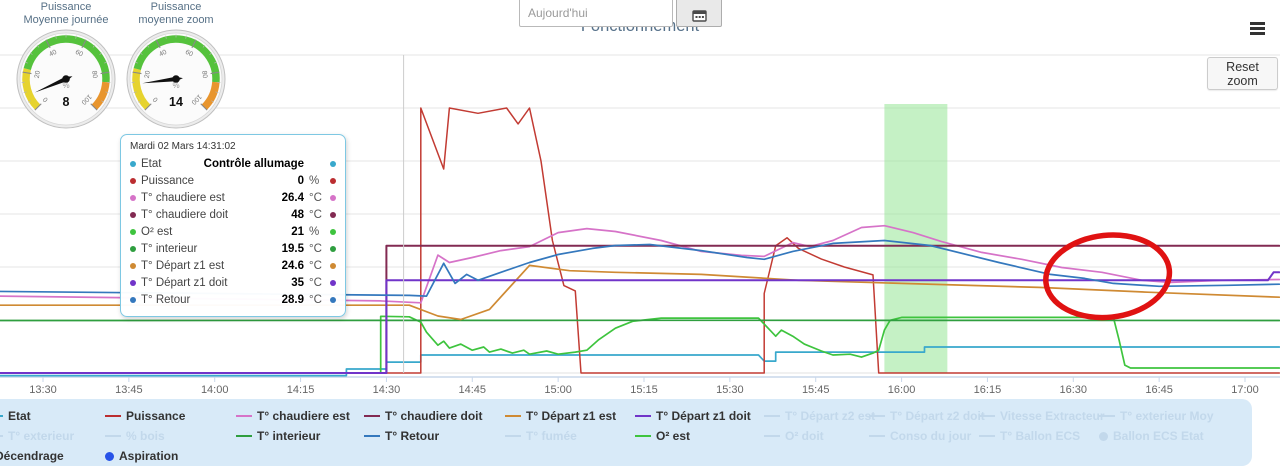 This screenshot has height=475, width=1280. Describe the element at coordinates (176, 13) in the screenshot. I see `gauge-zoom-title: Puissance moyenne zoom` at that location.